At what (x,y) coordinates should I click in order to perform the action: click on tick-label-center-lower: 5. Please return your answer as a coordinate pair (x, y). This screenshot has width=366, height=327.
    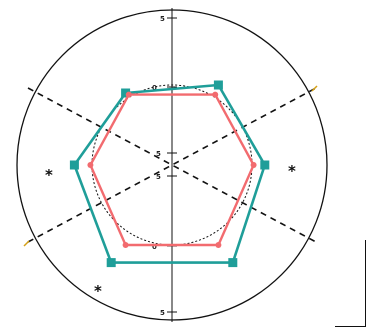
    Looking at the image, I should click on (158, 177).